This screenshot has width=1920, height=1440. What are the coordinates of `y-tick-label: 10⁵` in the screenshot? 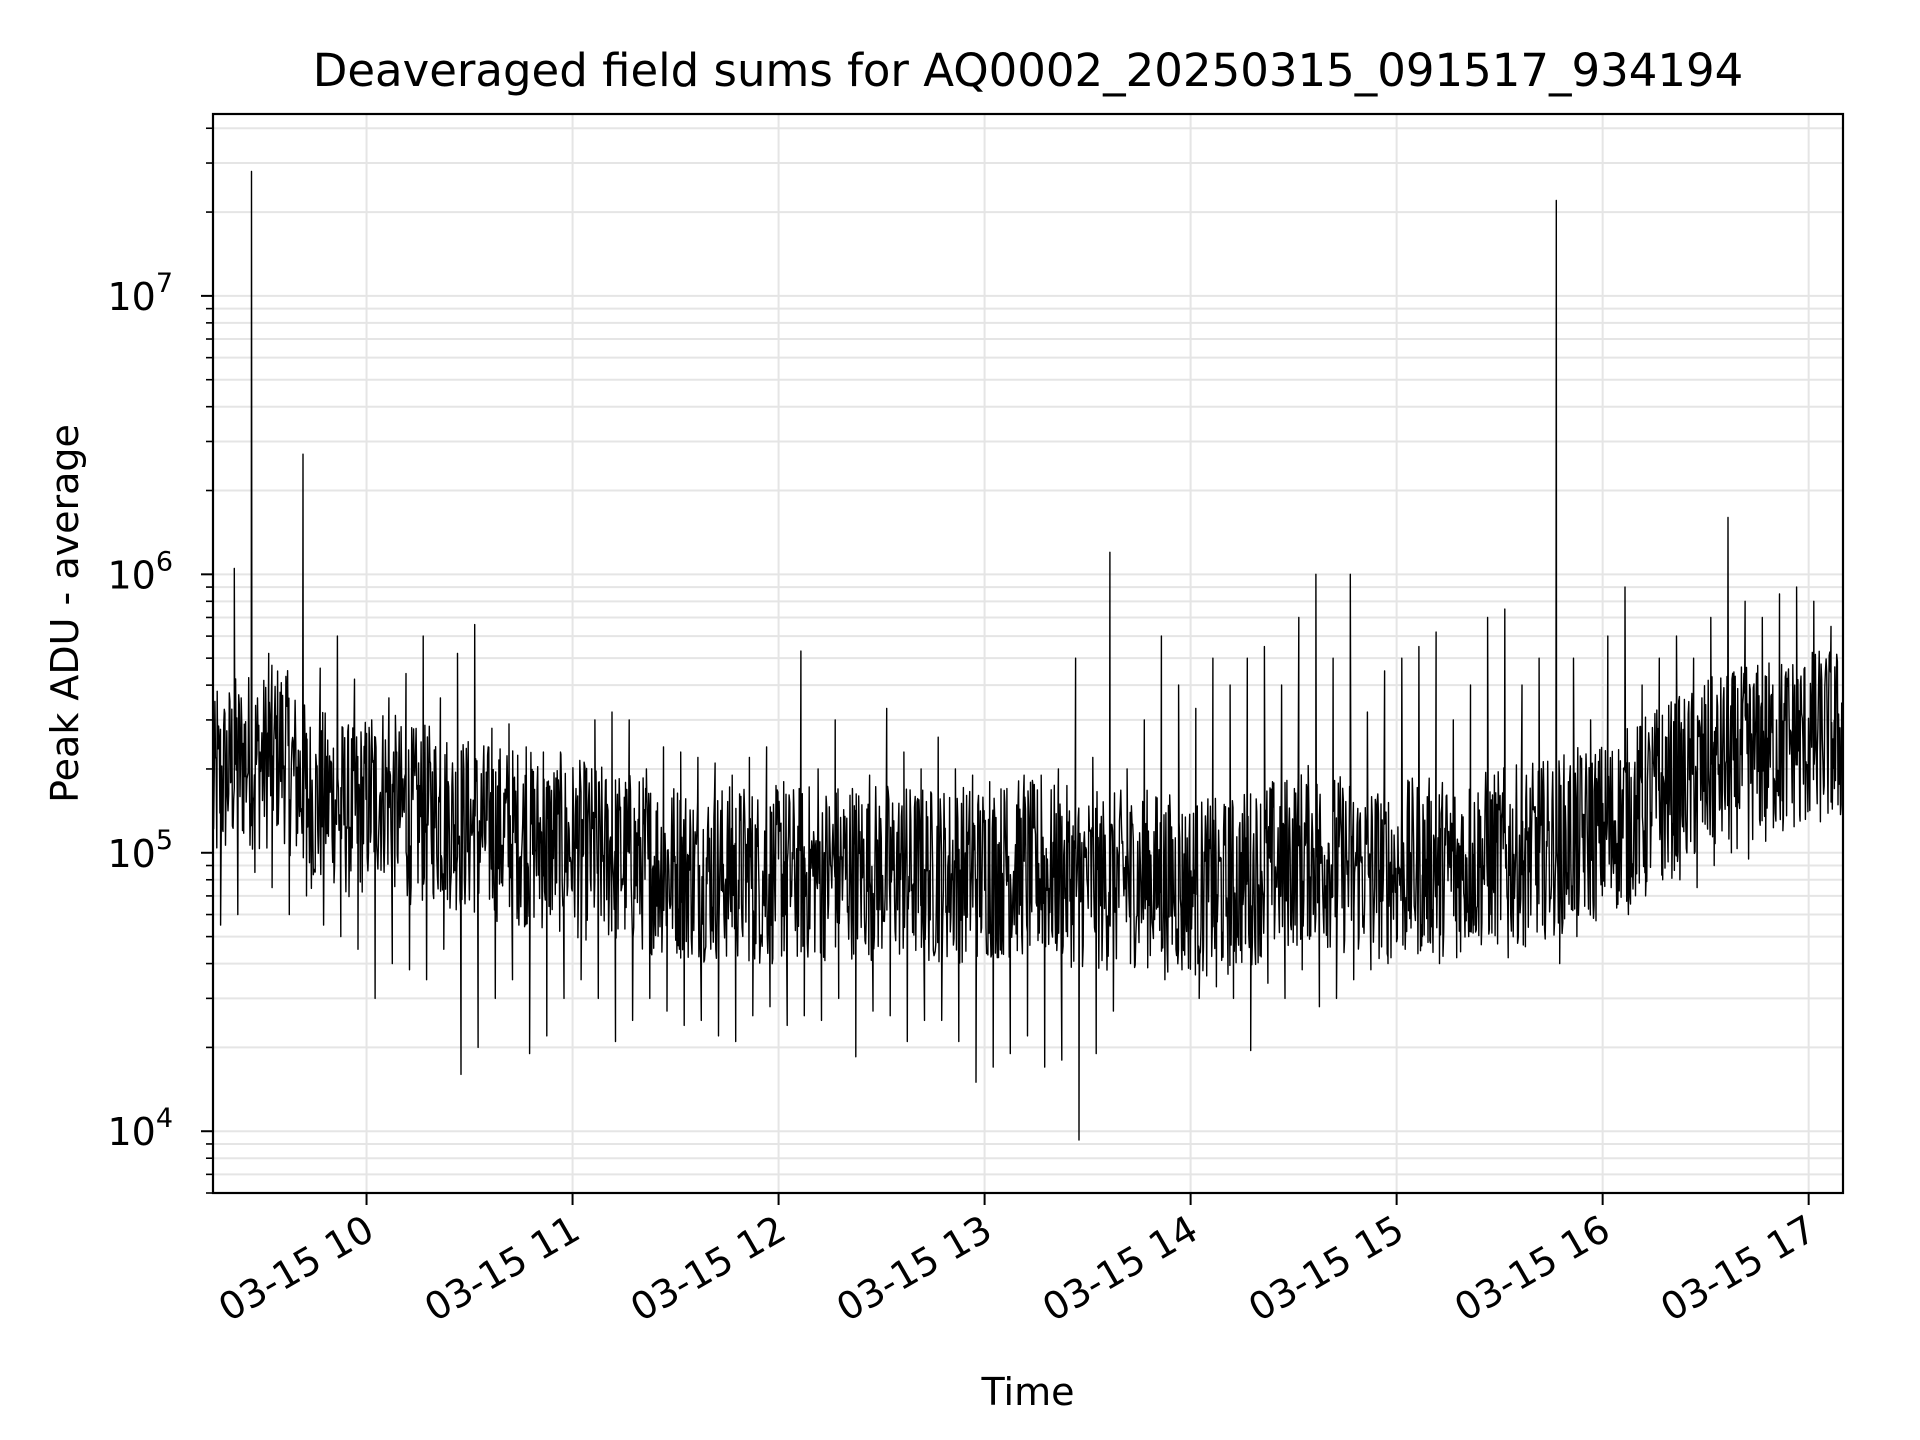 It's located at (140, 850).